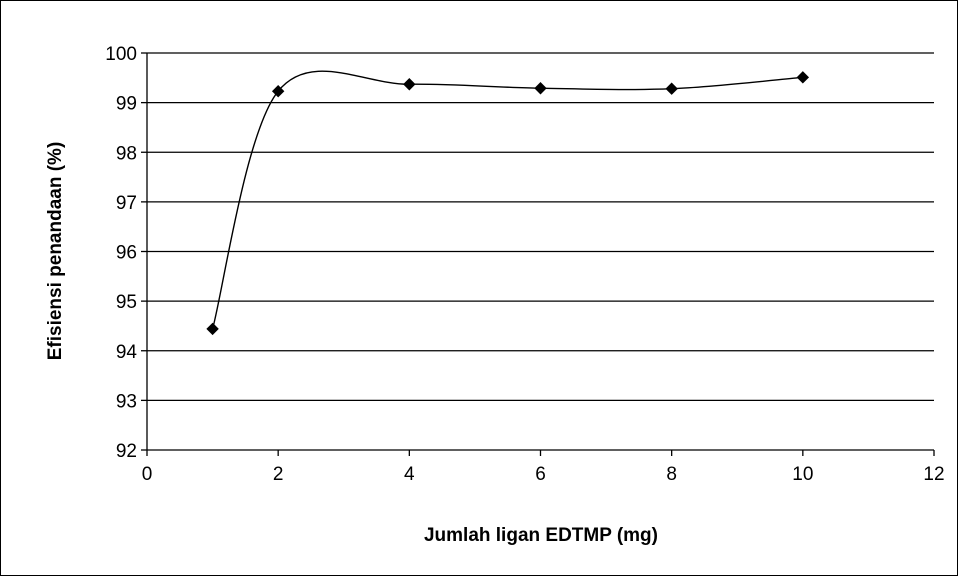 This screenshot has width=958, height=577. Describe the element at coordinates (147, 474) in the screenshot. I see `x-tick-label: 0` at that location.